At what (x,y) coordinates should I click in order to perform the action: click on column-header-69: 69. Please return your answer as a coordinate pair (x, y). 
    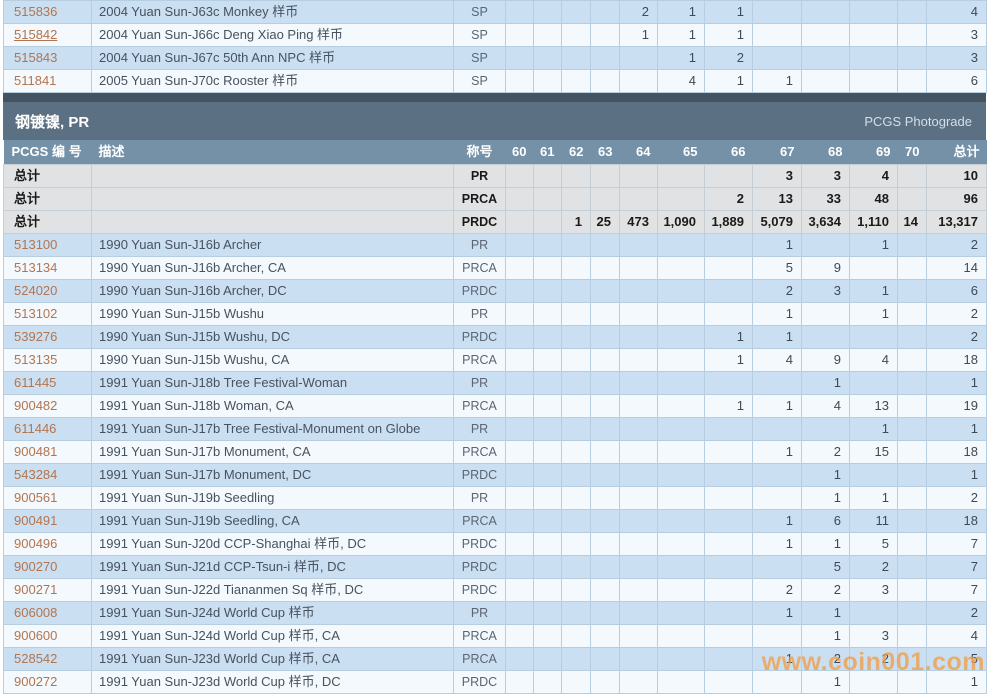
    Looking at the image, I should click on (873, 152).